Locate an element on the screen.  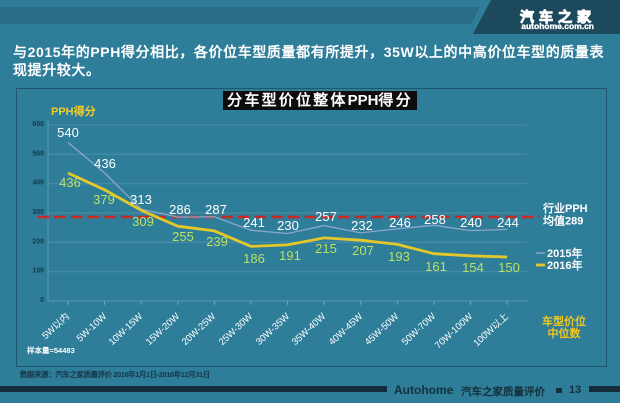
svg-text: 244 is located at coordinates (508, 222).